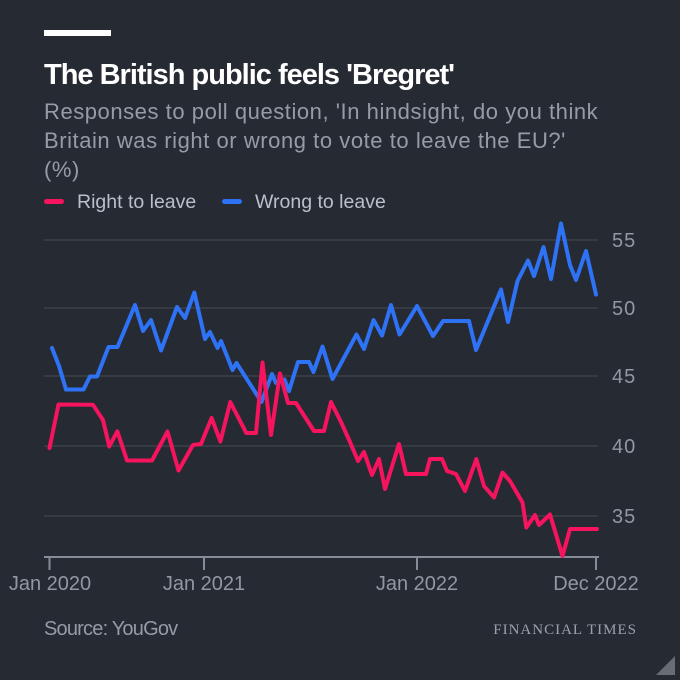  What do you see at coordinates (624, 517) in the screenshot?
I see `svg-text: 35` at bounding box center [624, 517].